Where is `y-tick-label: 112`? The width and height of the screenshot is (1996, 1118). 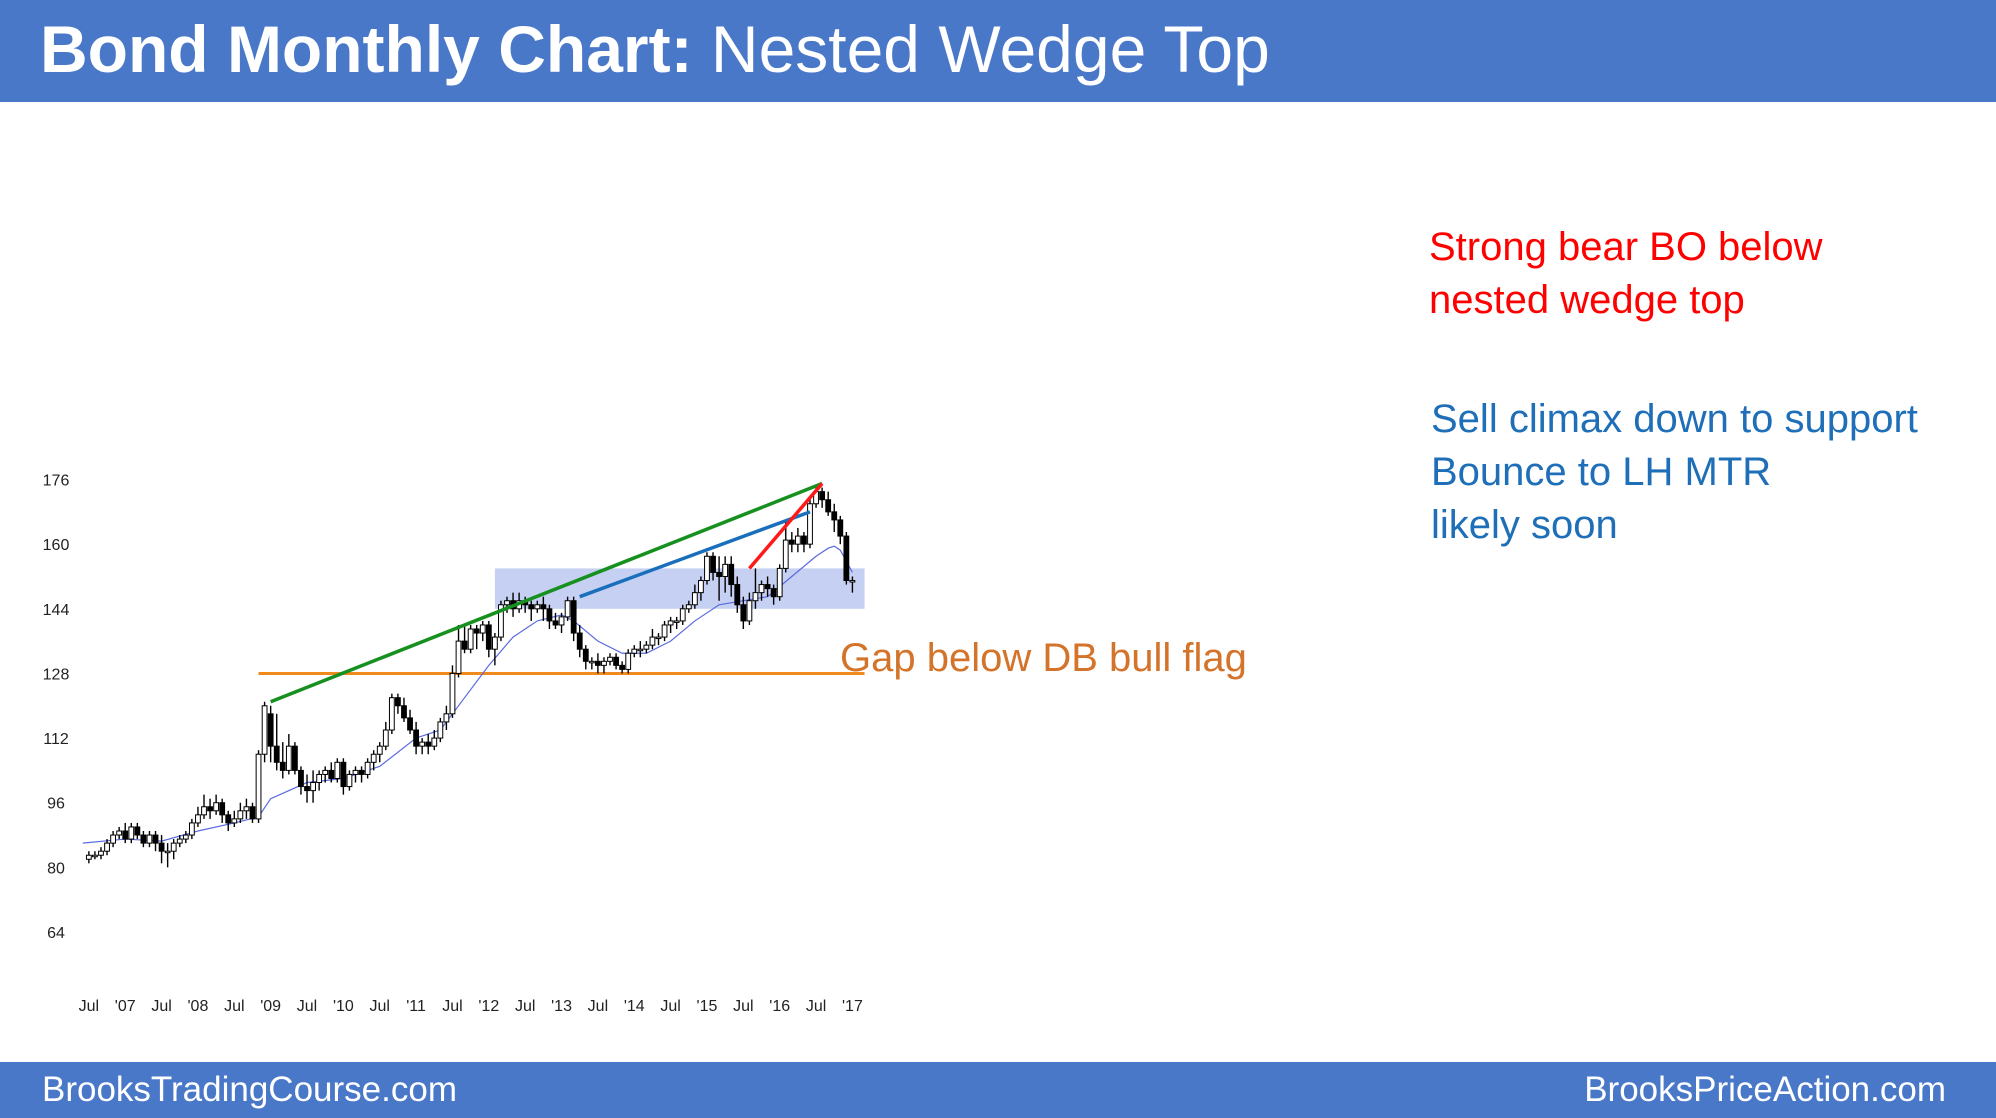 y-tick-label: 112 is located at coordinates (56, 739).